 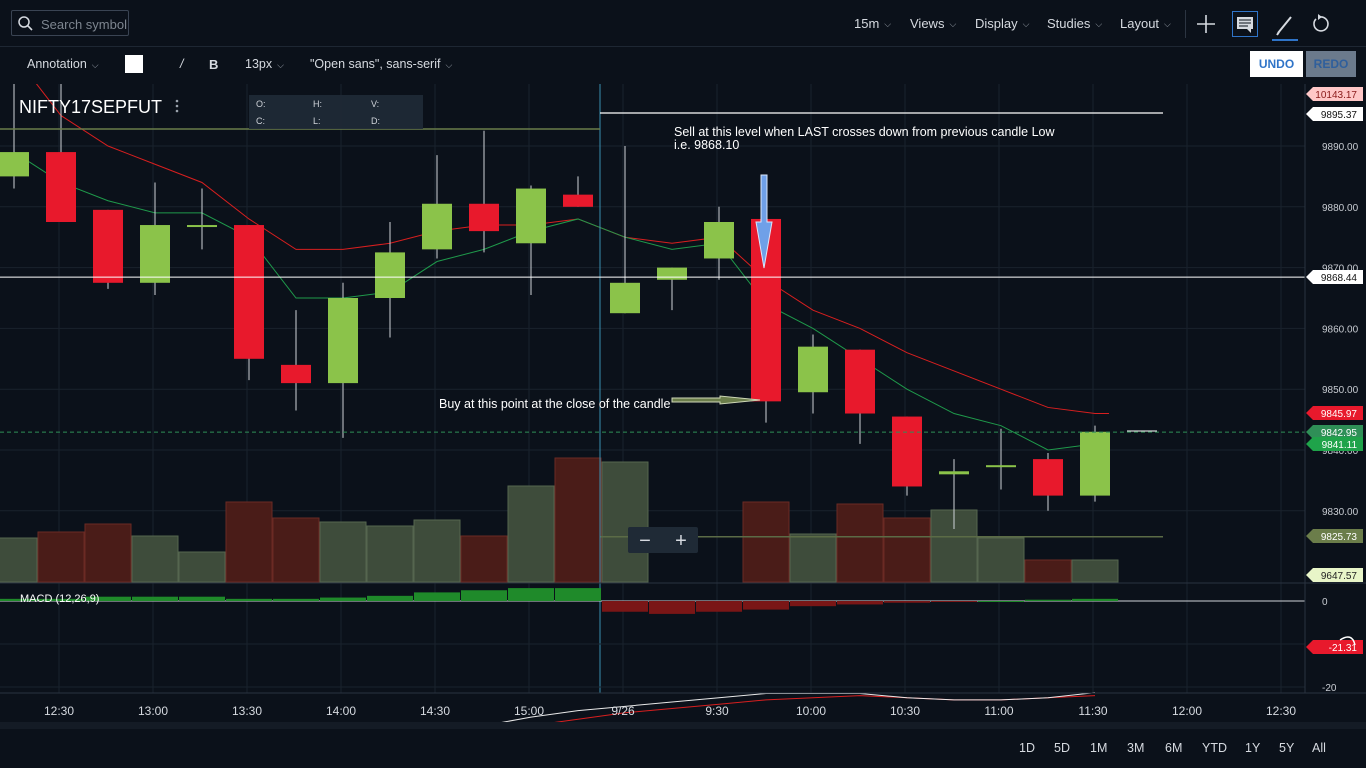 I want to click on color-swatch, so click(x=134, y=64).